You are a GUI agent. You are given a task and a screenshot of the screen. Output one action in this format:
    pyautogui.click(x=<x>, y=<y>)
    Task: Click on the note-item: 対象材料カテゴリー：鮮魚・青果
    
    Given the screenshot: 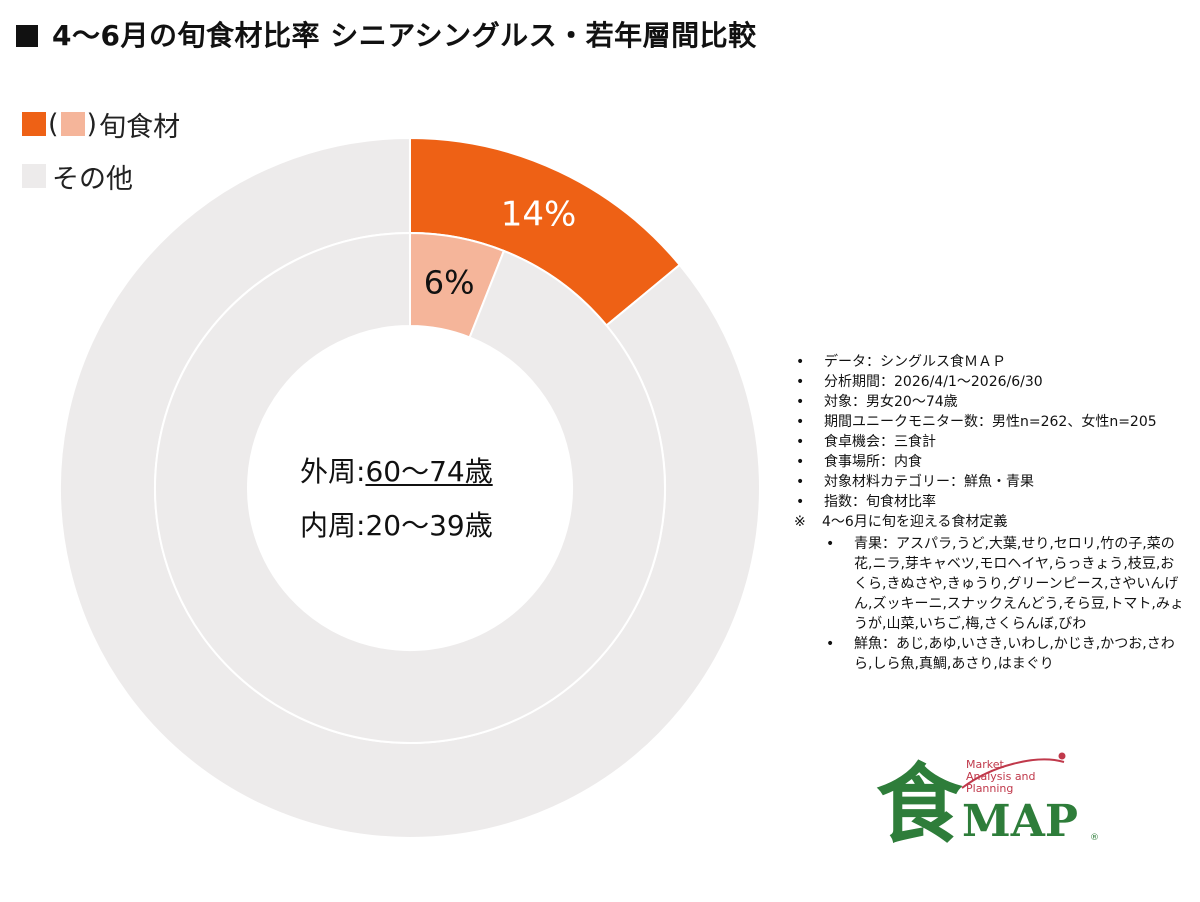 What is the action you would take?
    pyautogui.click(x=989, y=482)
    